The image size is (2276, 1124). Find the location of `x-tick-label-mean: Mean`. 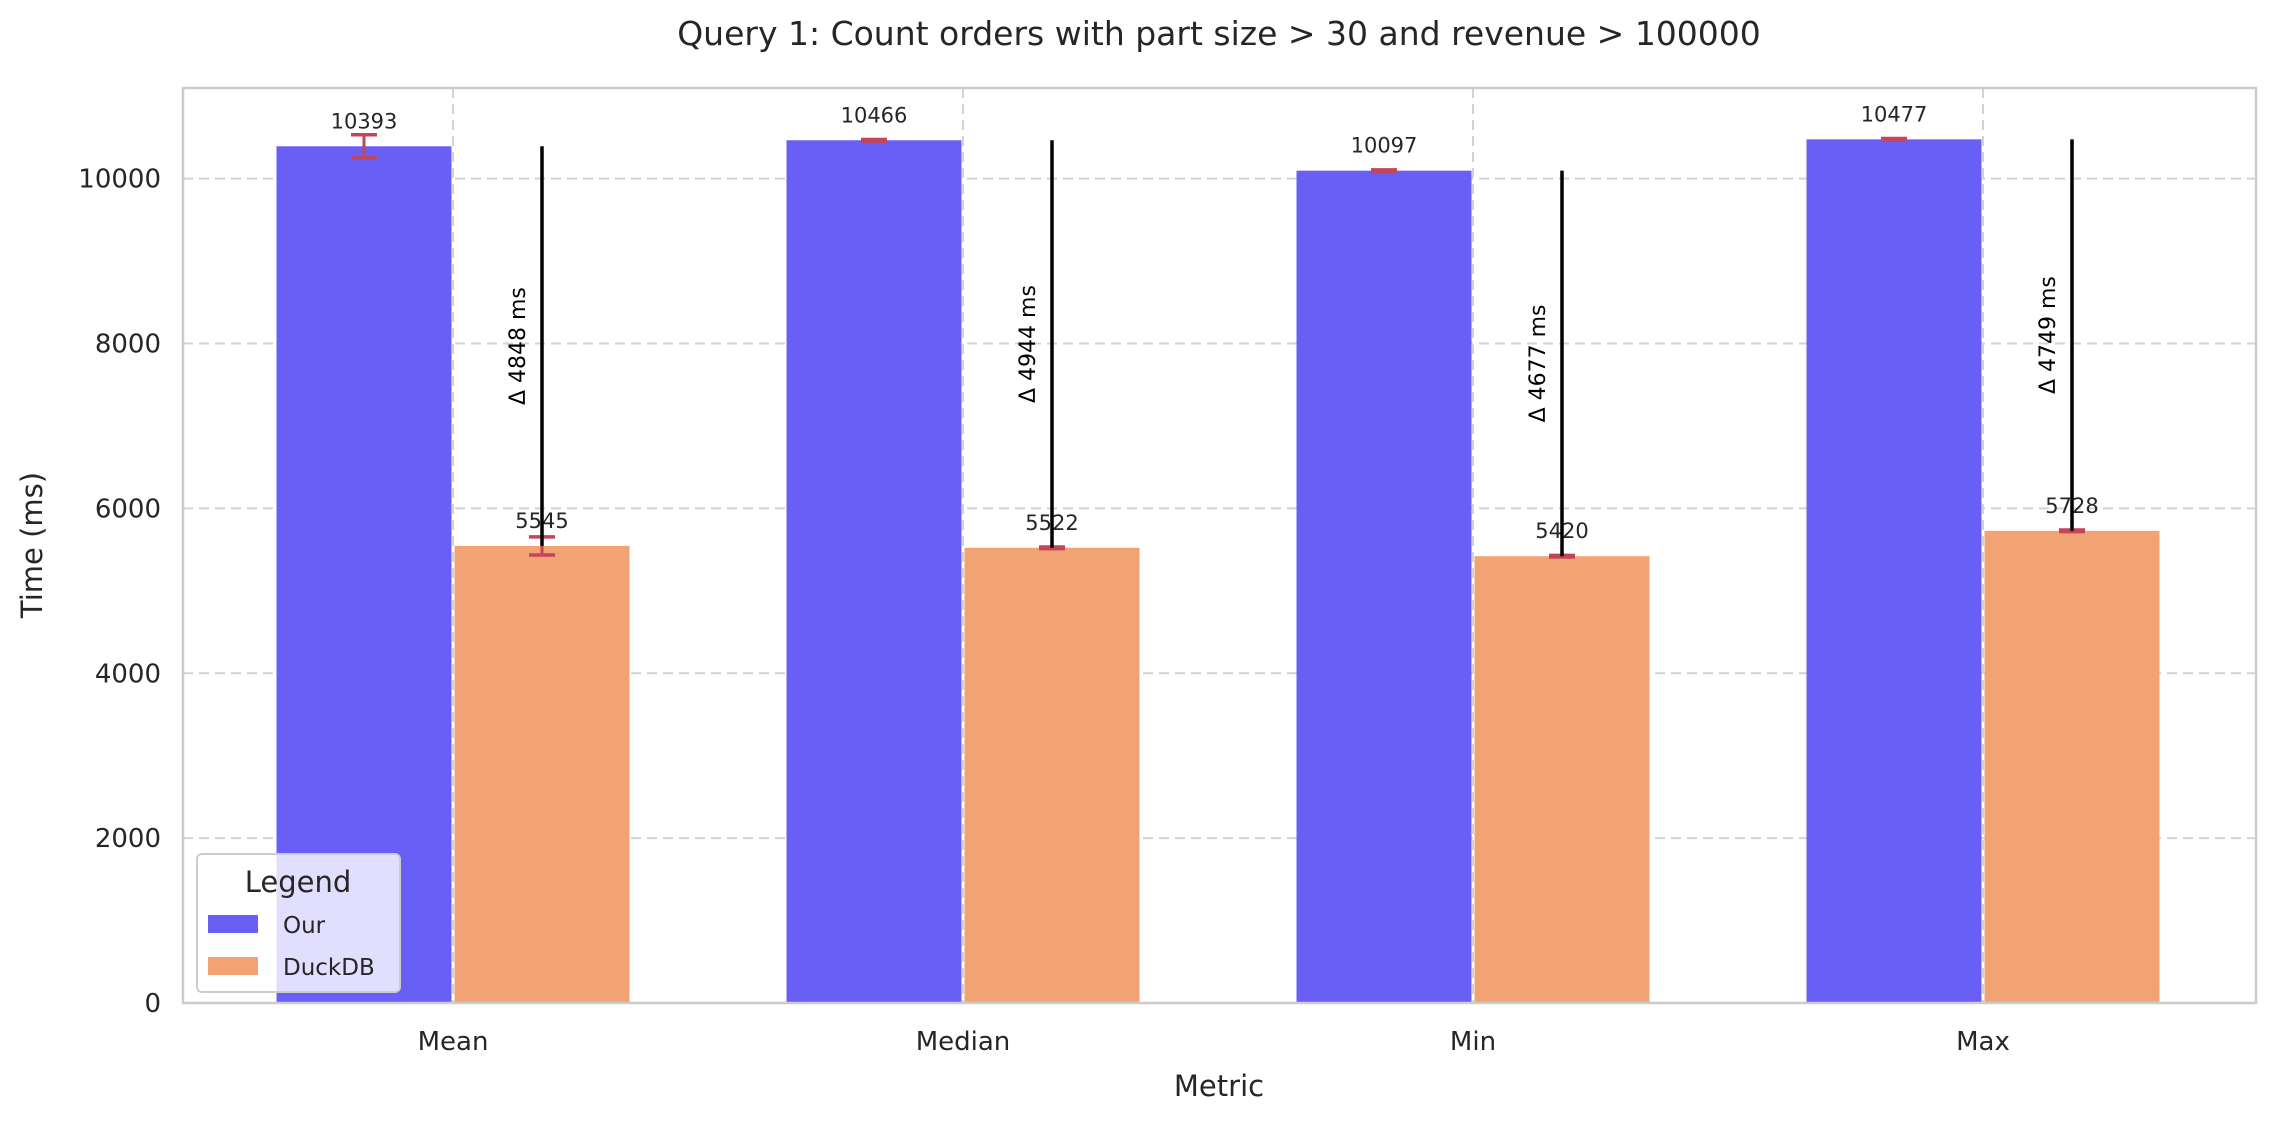

x-tick-label-mean: Mean is located at coordinates (453, 1042).